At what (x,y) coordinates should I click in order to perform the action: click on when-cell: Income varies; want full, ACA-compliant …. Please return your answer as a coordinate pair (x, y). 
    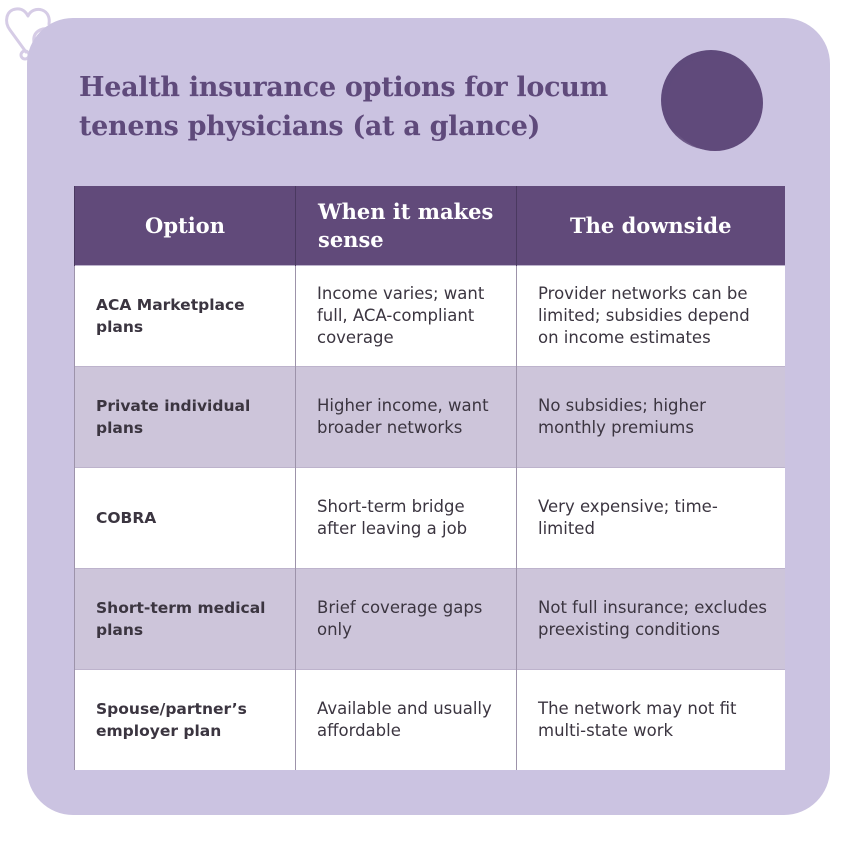
    Looking at the image, I should click on (406, 316).